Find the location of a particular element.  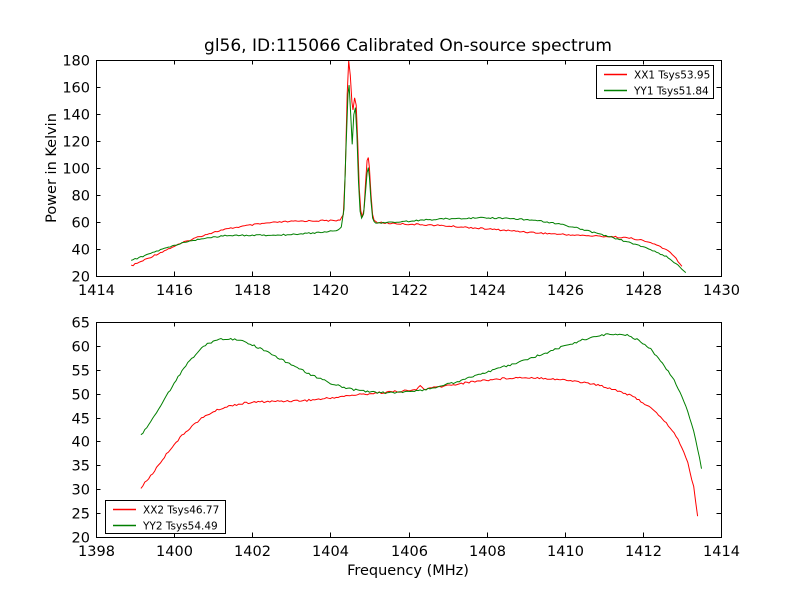

legend-top-box is located at coordinates (655, 82).